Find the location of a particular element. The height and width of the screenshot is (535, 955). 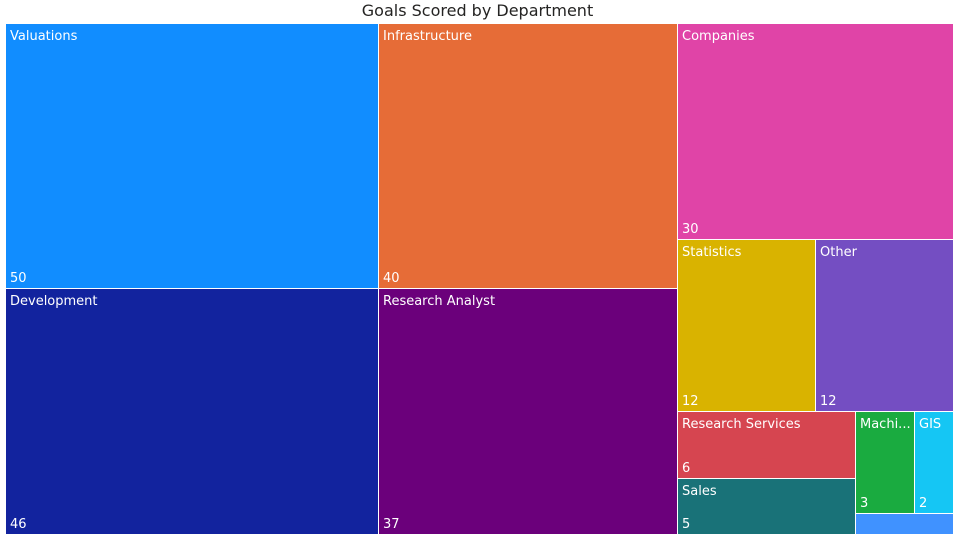

tile-value: 6 is located at coordinates (686, 468).